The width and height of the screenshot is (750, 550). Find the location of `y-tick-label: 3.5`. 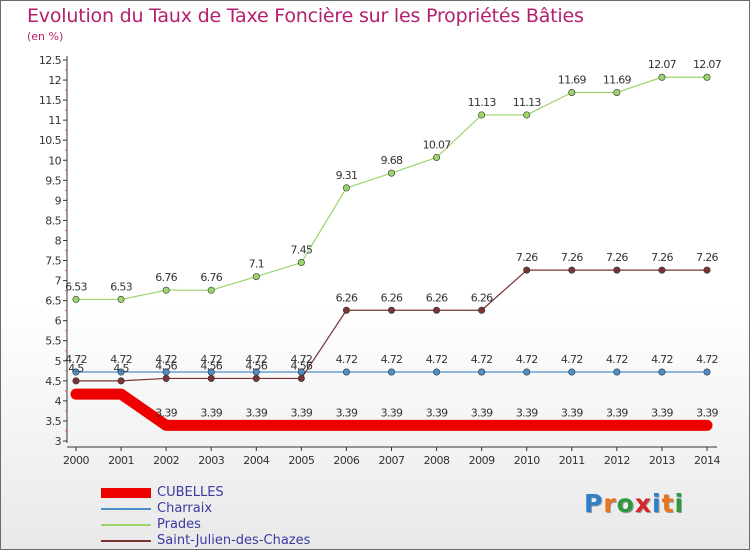

y-tick-label: 3.5 is located at coordinates (53, 421).